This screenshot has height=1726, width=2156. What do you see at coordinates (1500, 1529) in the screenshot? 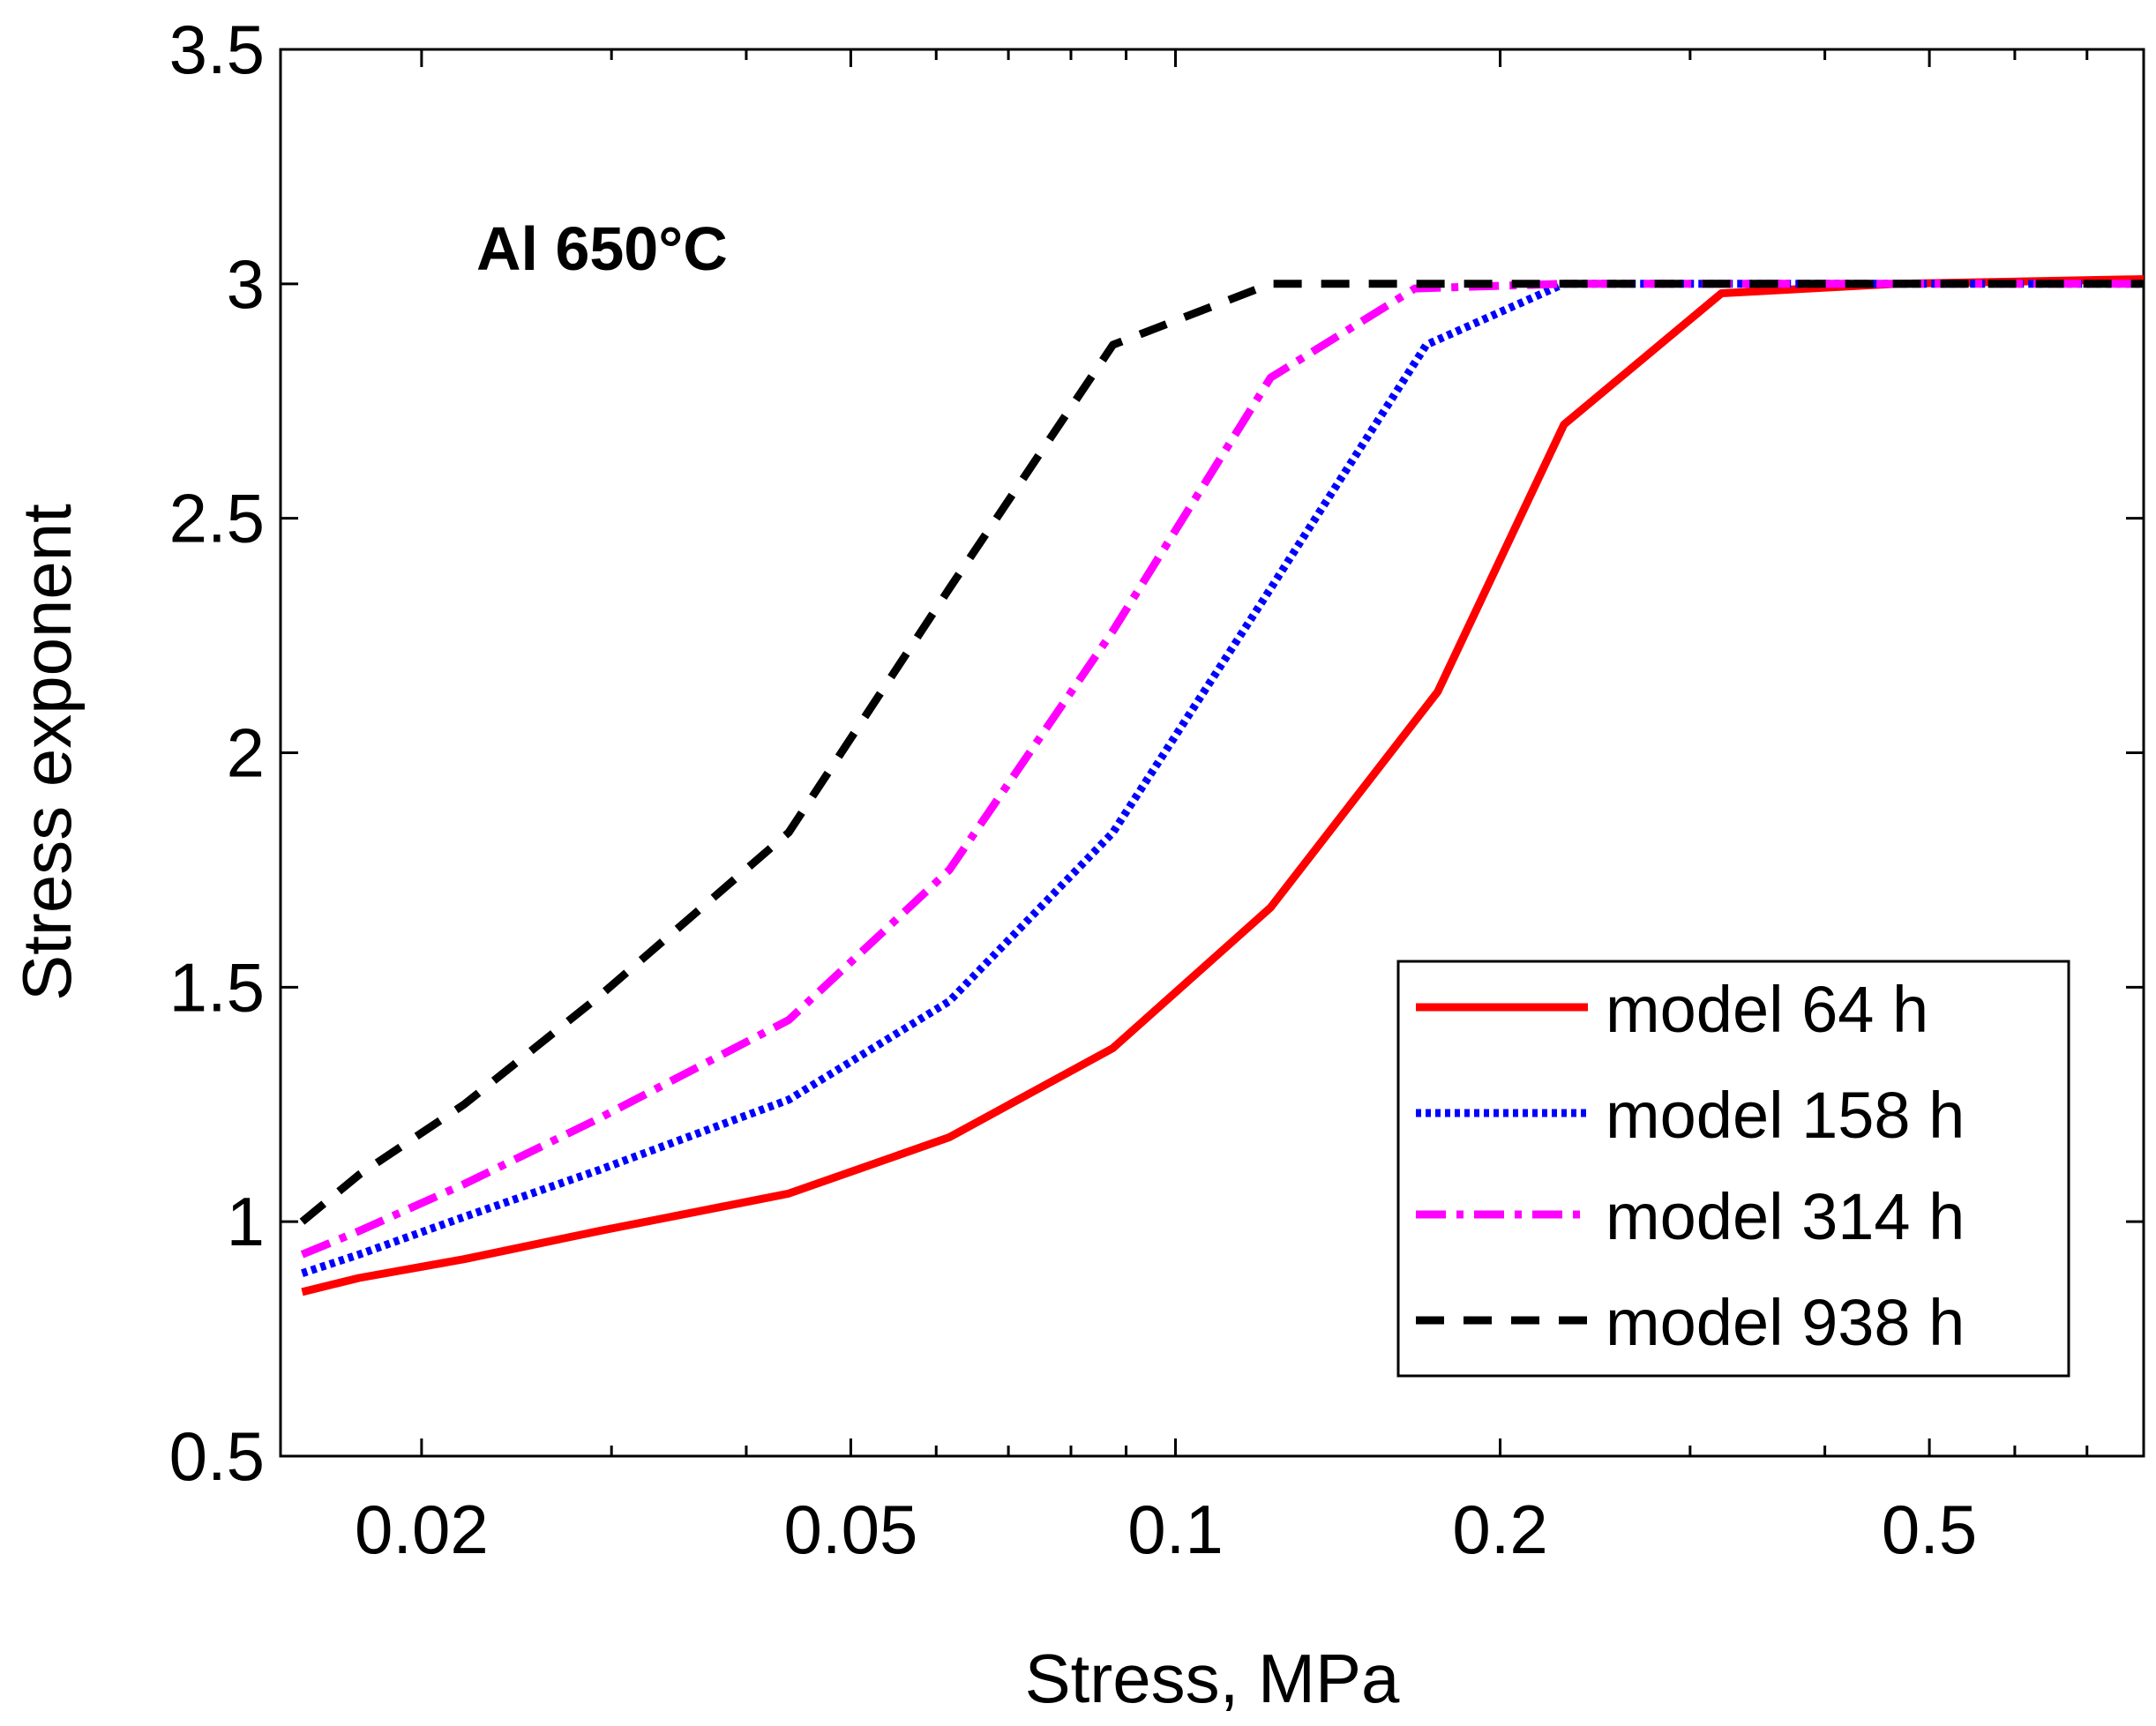
I see `x-tick-label: 0.2` at bounding box center [1500, 1529].